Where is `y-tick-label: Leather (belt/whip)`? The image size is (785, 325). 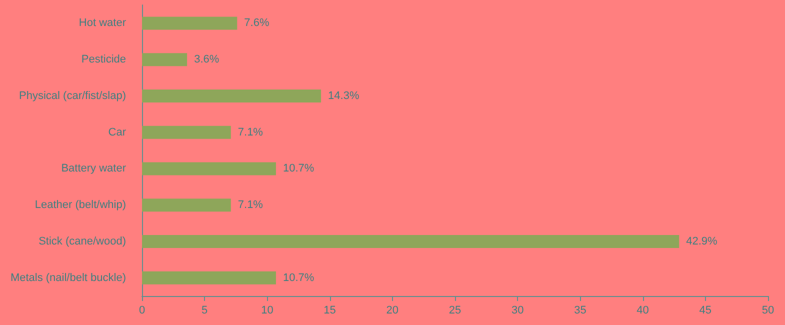 y-tick-label: Leather (belt/whip) is located at coordinates (80, 205).